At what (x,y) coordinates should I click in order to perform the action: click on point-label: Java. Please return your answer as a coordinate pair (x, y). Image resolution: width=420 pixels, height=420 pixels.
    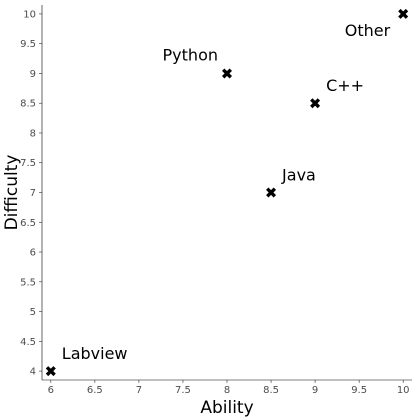
    Looking at the image, I should click on (298, 175).